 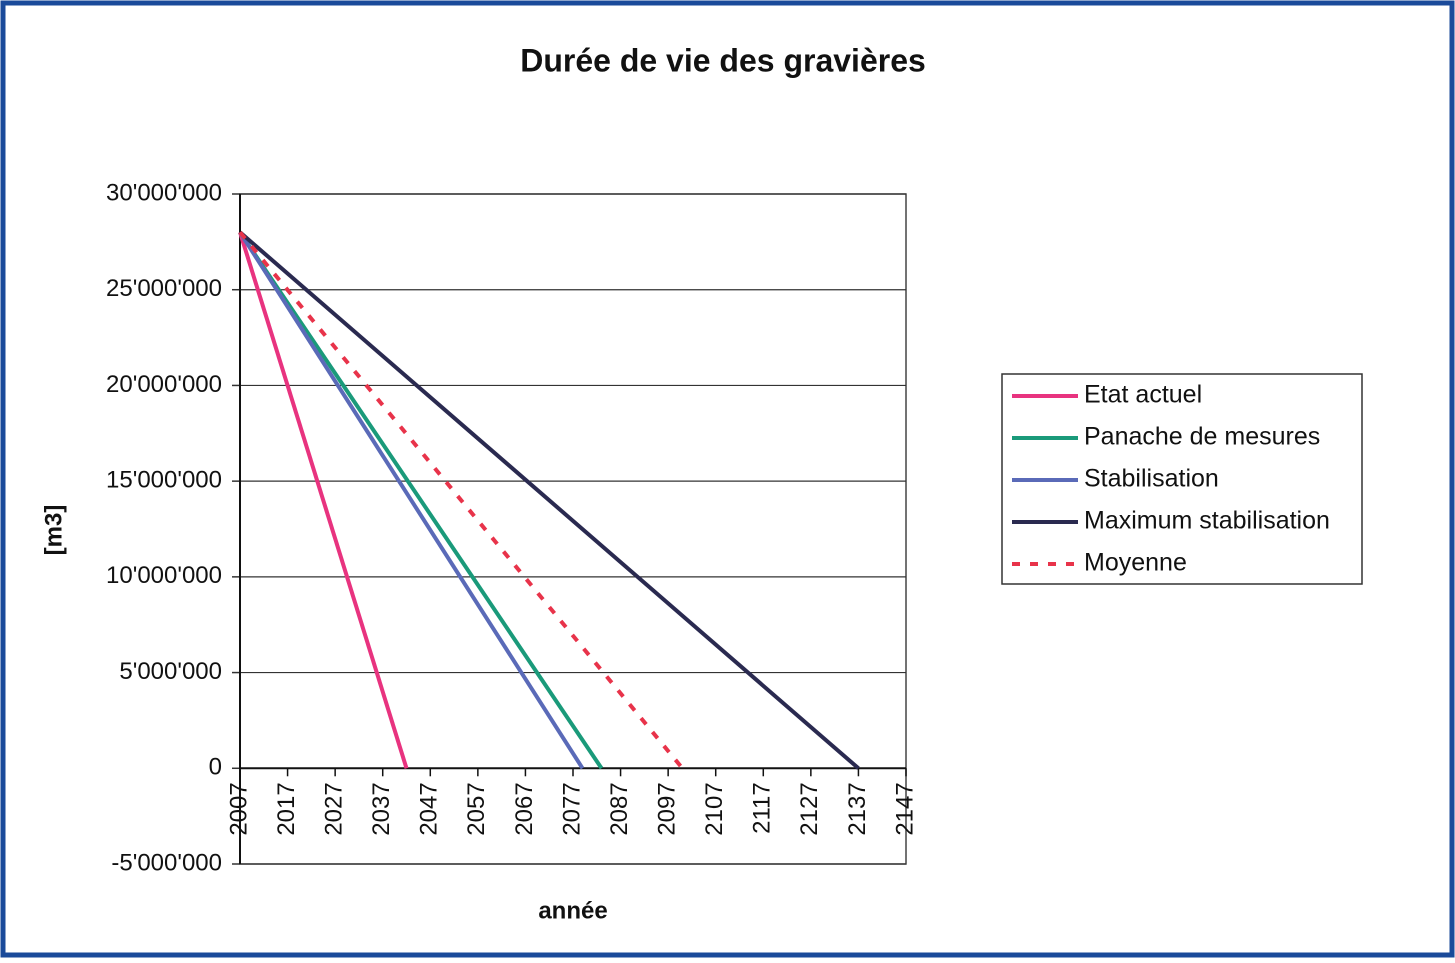 What do you see at coordinates (1202, 437) in the screenshot?
I see `legend-label: Panache de mesures` at bounding box center [1202, 437].